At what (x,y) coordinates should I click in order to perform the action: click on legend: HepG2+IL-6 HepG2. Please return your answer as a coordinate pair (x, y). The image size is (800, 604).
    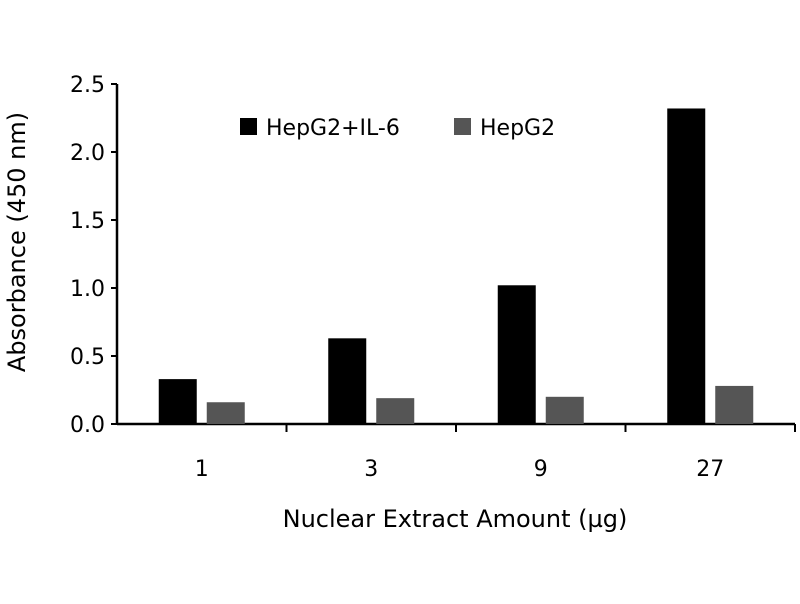
    Looking at the image, I should click on (397, 128).